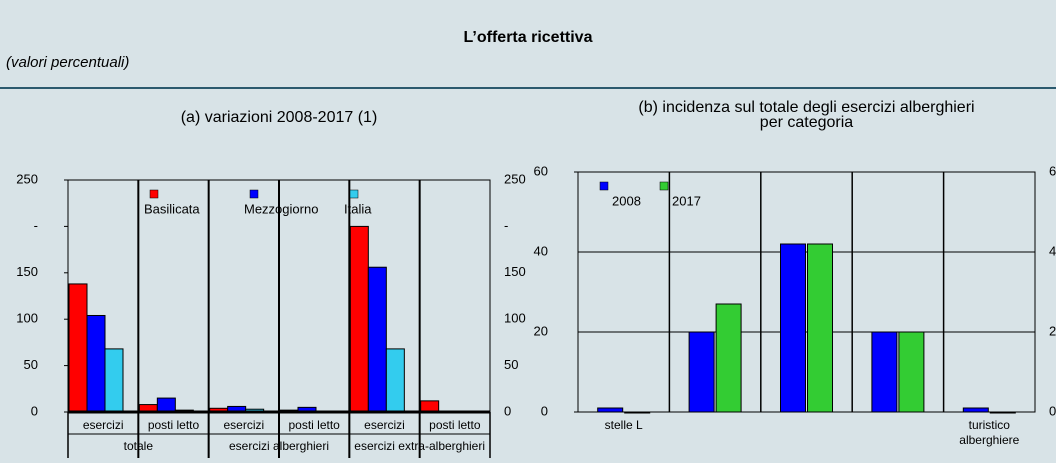 The width and height of the screenshot is (1056, 463). Describe the element at coordinates (36, 225) in the screenshot. I see `y-tick-label: -` at that location.